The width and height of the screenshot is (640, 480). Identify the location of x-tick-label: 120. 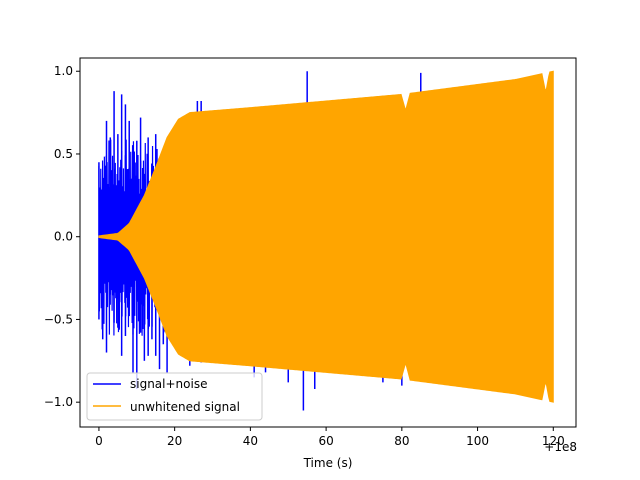
(553, 441).